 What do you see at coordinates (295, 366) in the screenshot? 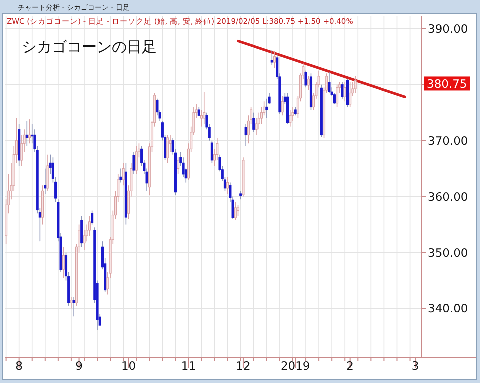
I see `x-tick-label: 2019` at bounding box center [295, 366].